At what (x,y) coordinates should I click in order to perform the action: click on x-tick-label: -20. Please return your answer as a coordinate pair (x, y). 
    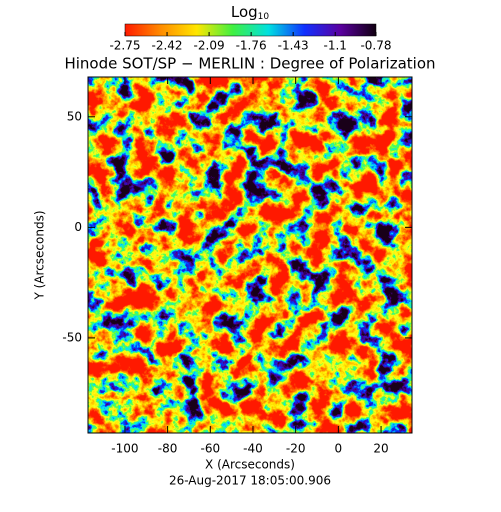
    Looking at the image, I should click on (296, 449).